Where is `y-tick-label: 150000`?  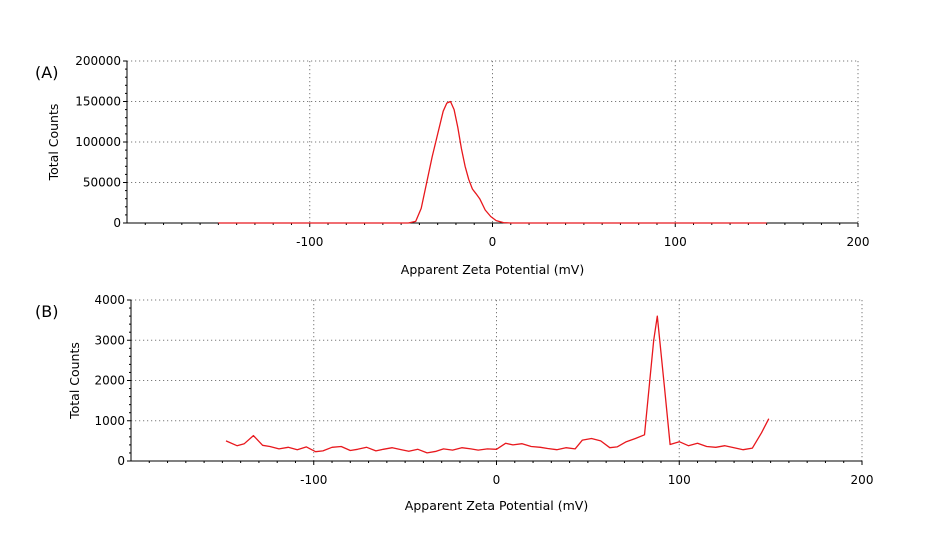
y-tick-label: 150000 is located at coordinates (98, 102).